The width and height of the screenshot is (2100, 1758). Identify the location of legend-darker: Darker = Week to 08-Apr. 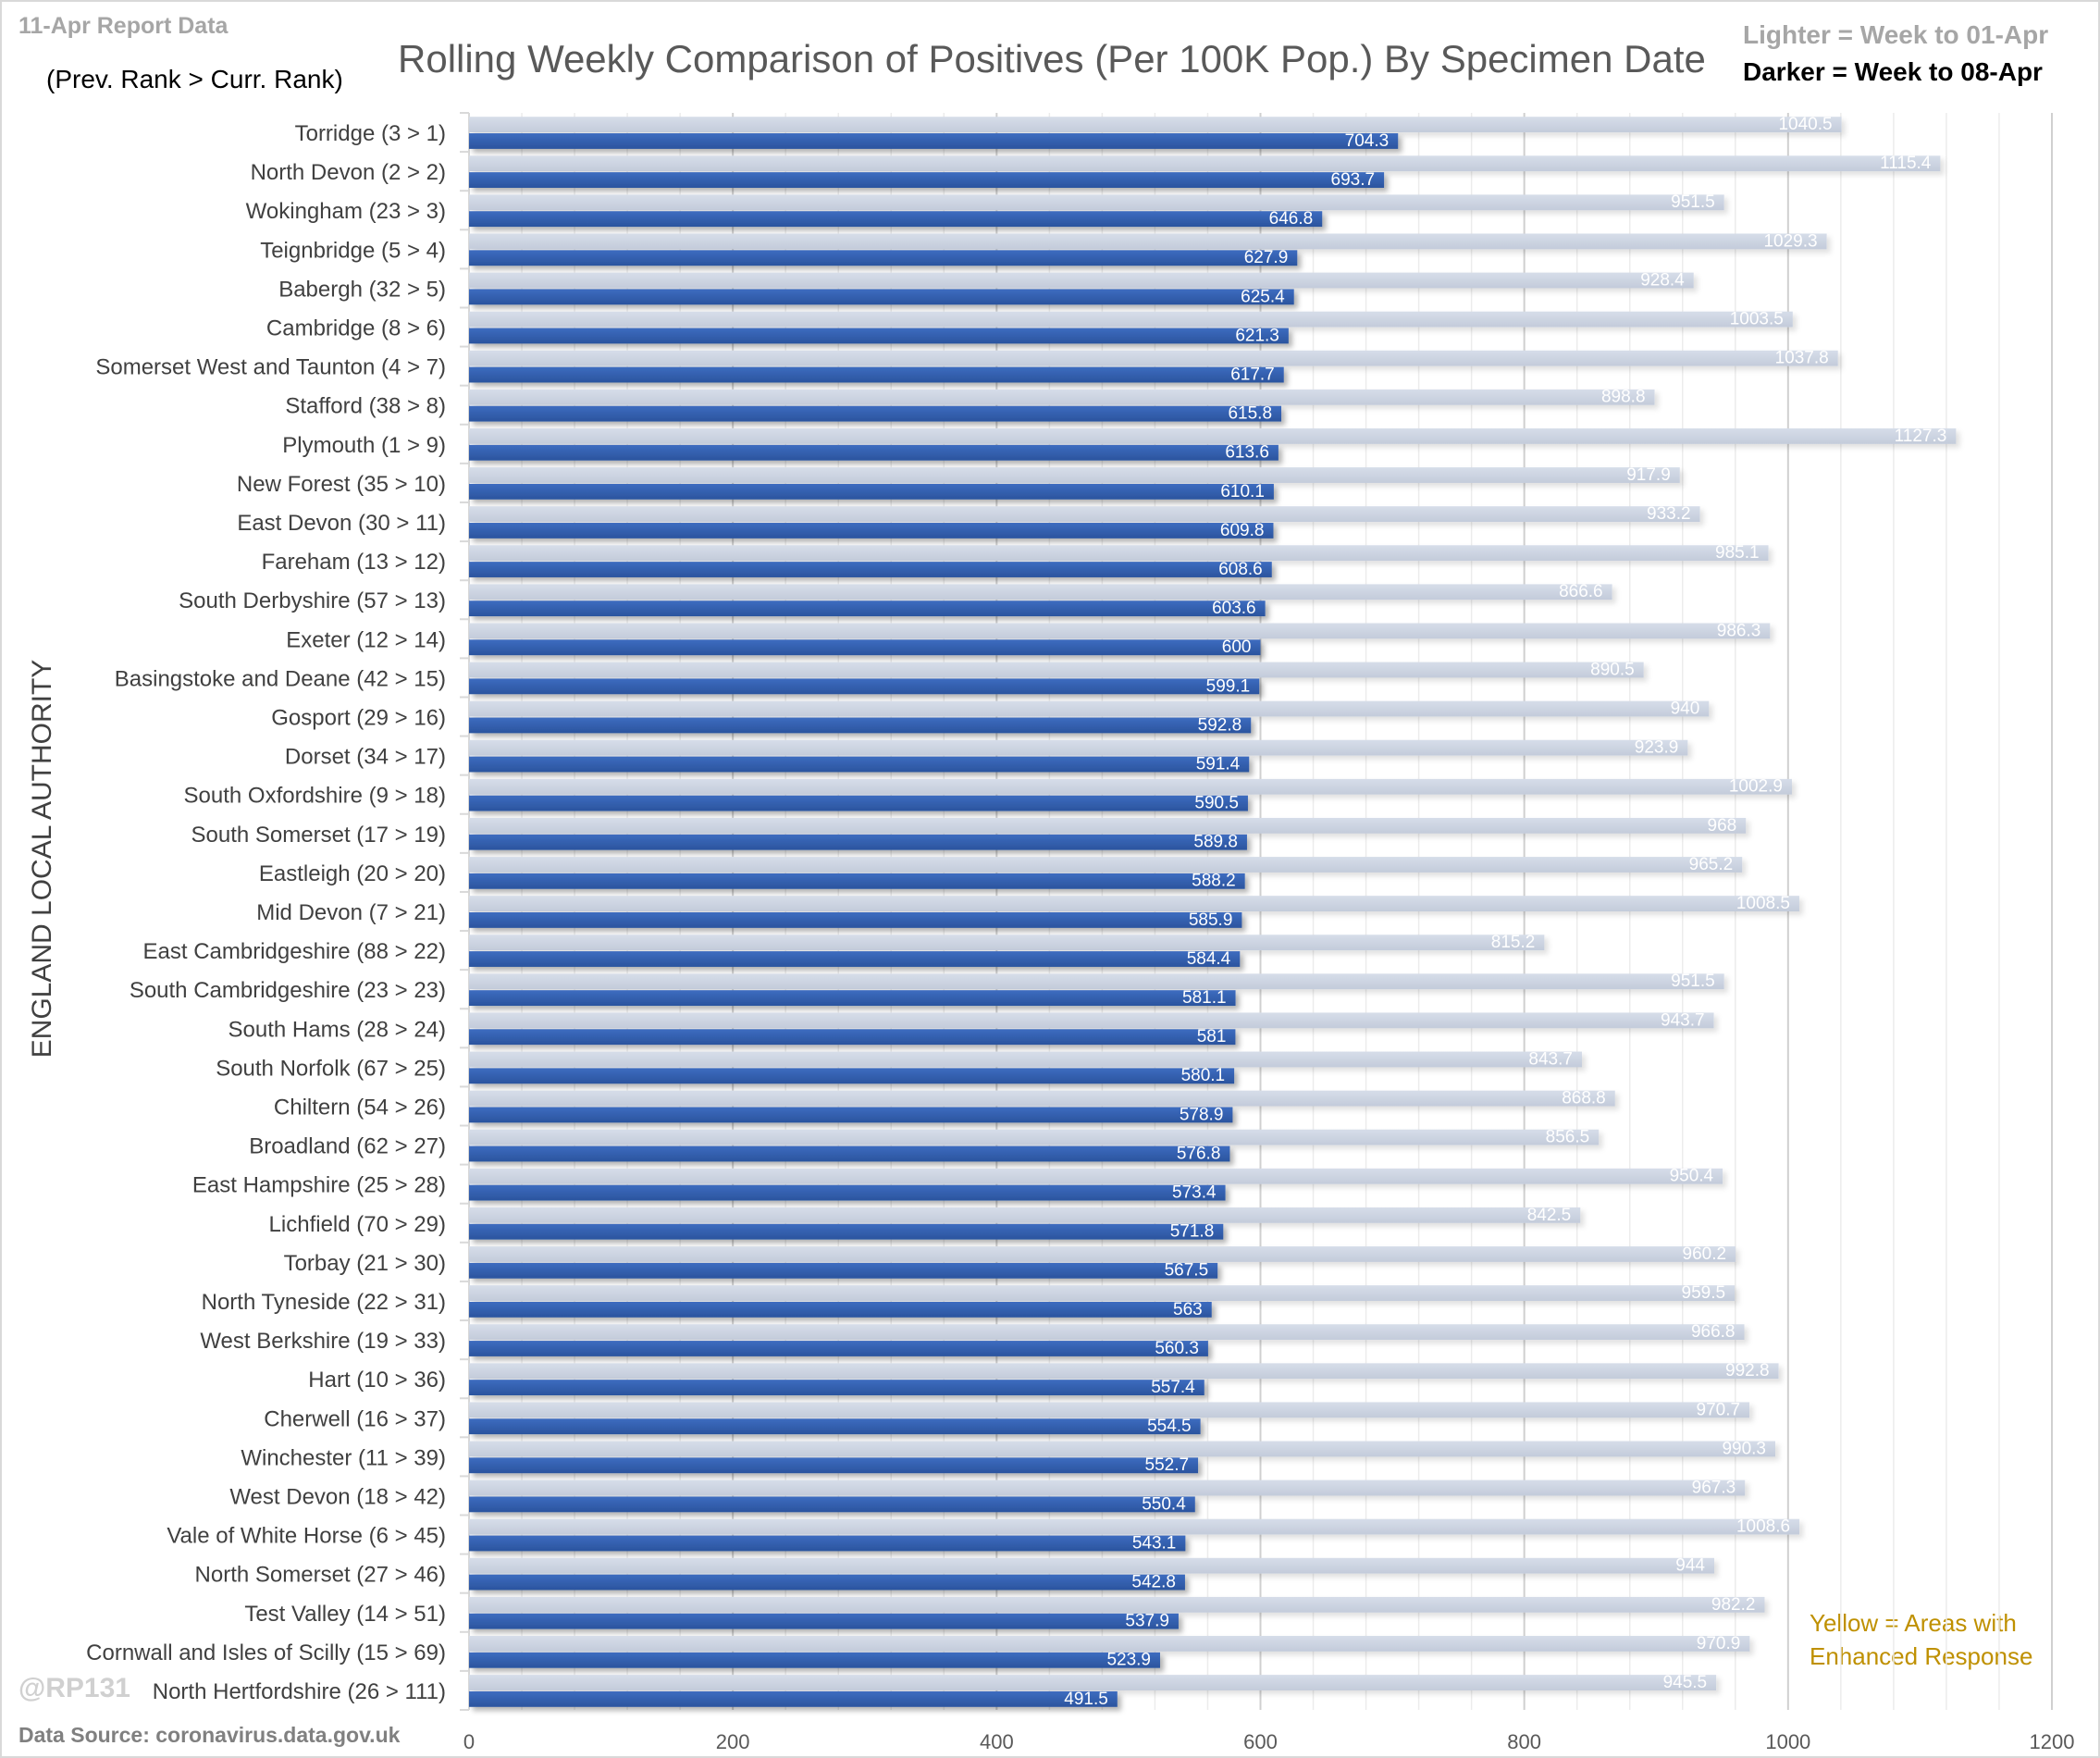
(1893, 71).